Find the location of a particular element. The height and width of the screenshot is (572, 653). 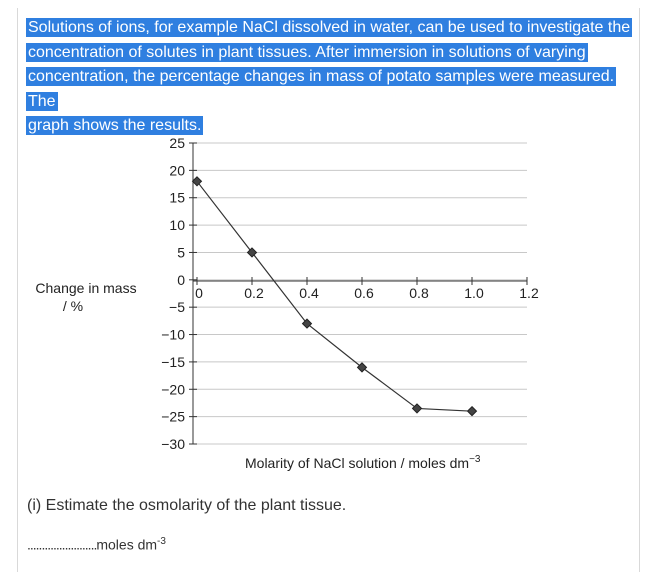

x-tick-label: 0.2 is located at coordinates (254, 293).